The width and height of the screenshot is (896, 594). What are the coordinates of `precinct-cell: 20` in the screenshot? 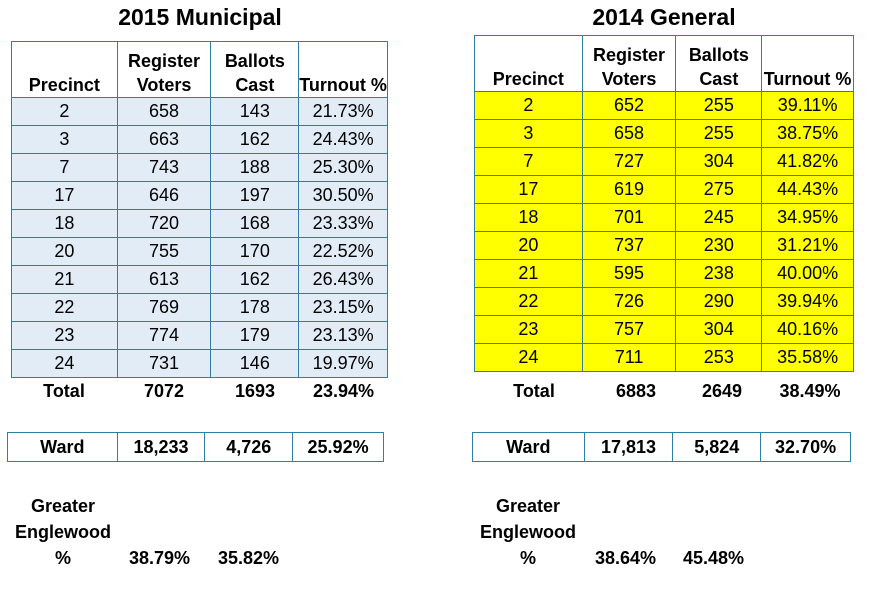 It's located at (528, 245).